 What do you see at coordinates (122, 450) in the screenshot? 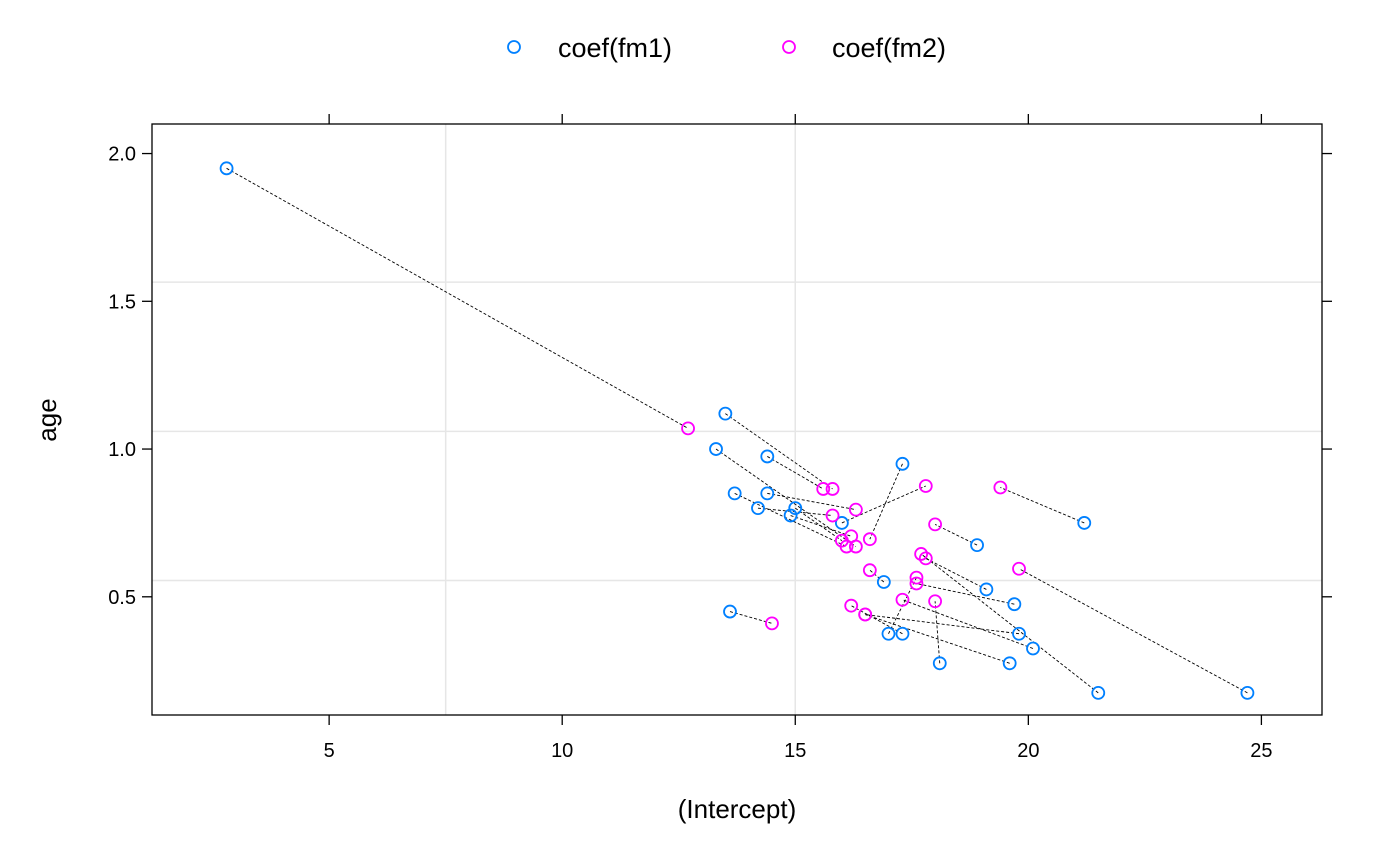
I see `y-tick-label: 1.0` at bounding box center [122, 450].